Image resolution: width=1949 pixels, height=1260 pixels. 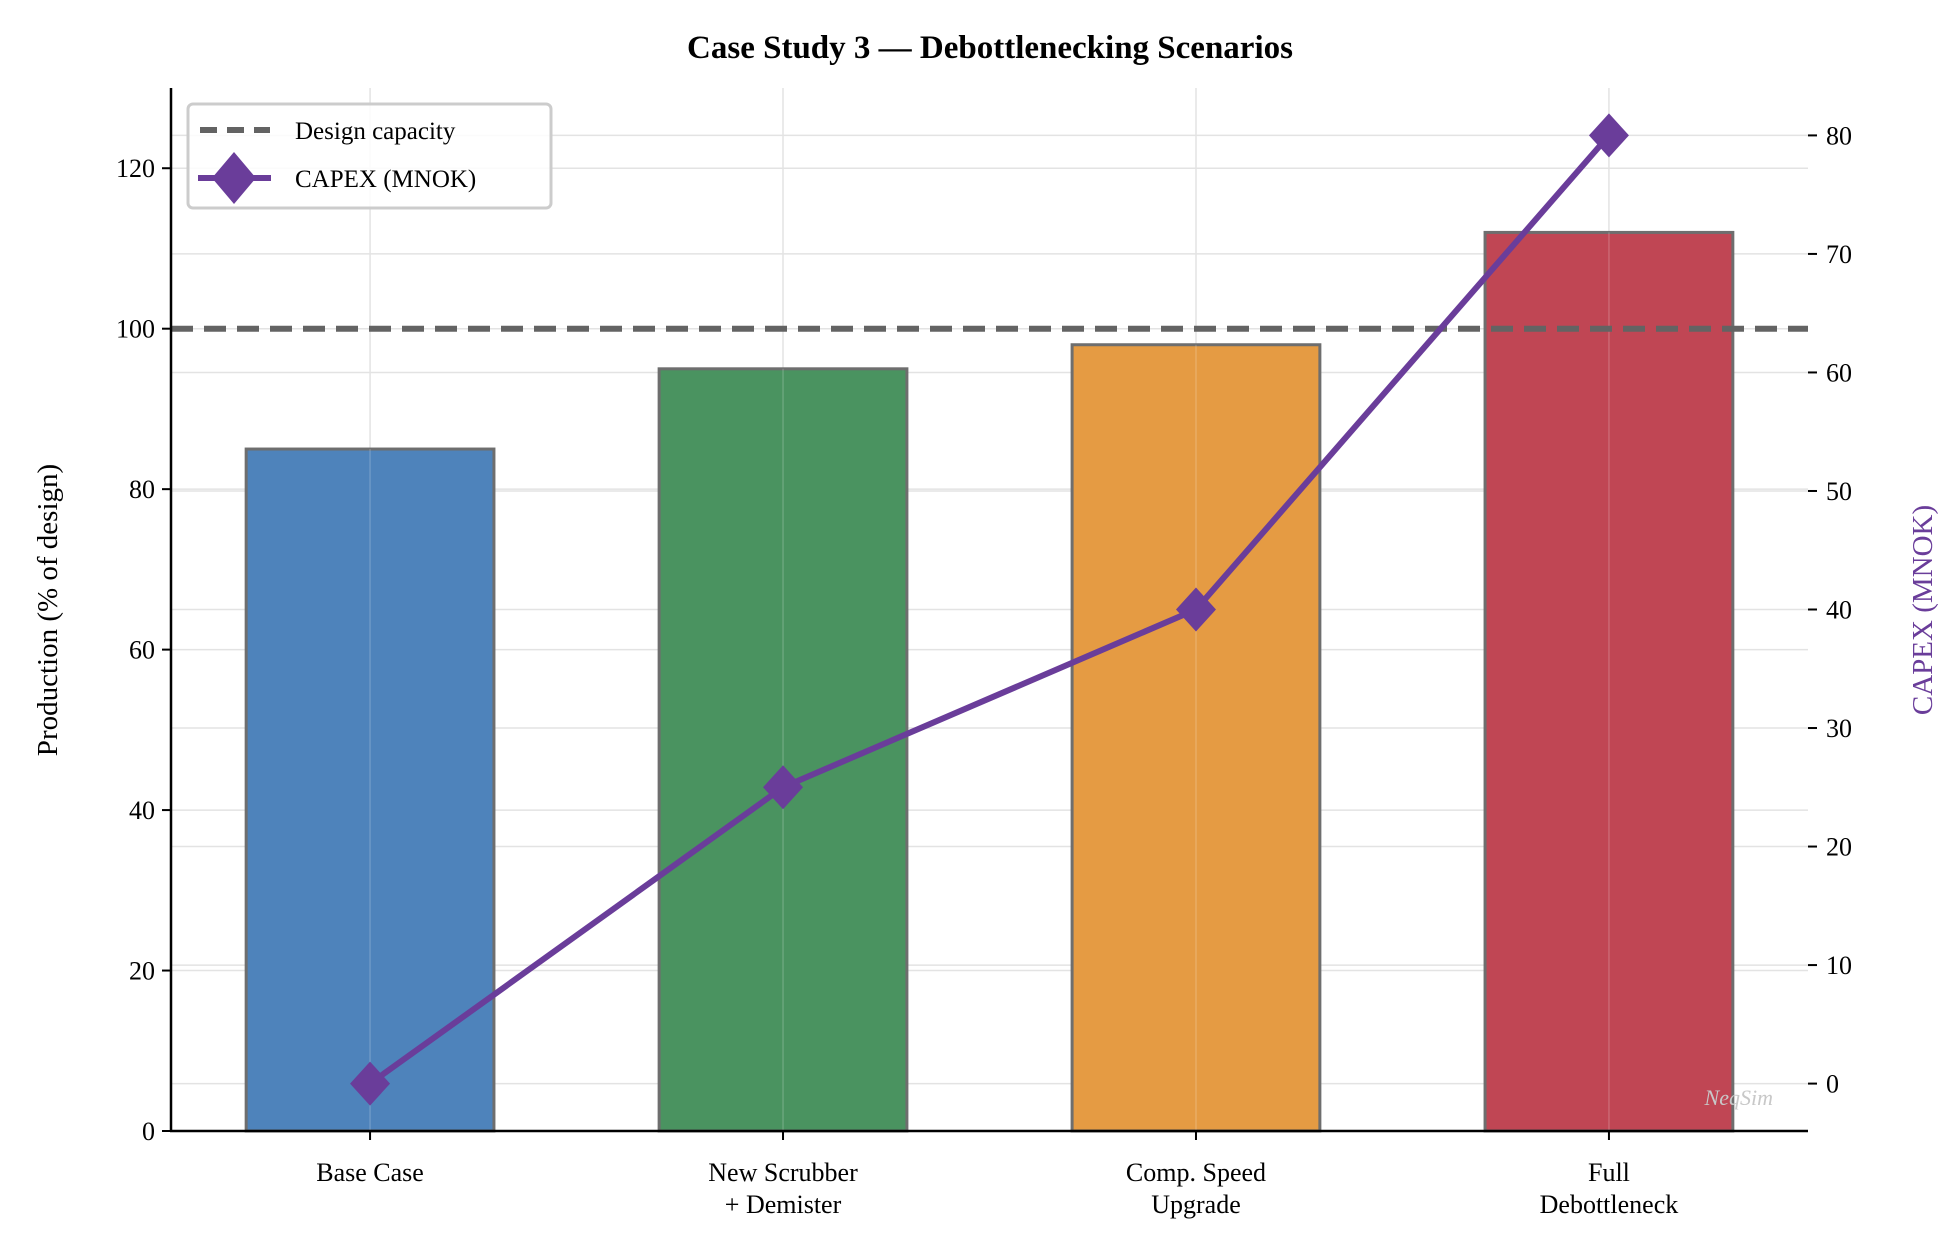 I want to click on y-tick-label: 100, so click(x=135, y=329).